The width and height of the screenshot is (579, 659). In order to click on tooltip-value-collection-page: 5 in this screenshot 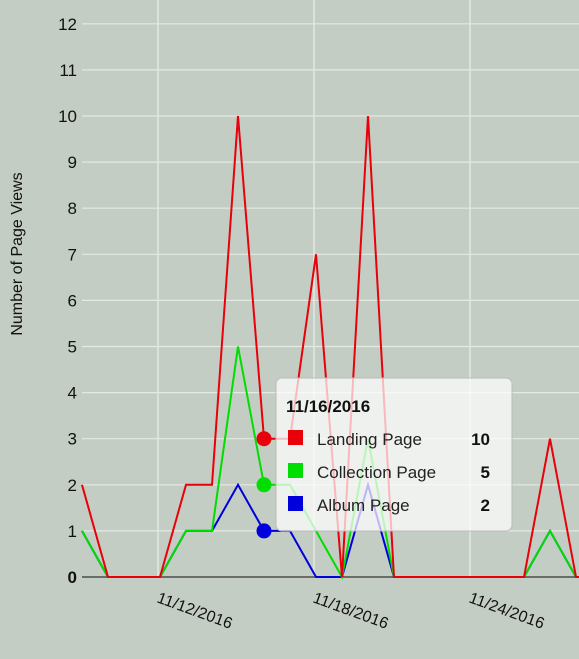, I will do `click(485, 472)`.